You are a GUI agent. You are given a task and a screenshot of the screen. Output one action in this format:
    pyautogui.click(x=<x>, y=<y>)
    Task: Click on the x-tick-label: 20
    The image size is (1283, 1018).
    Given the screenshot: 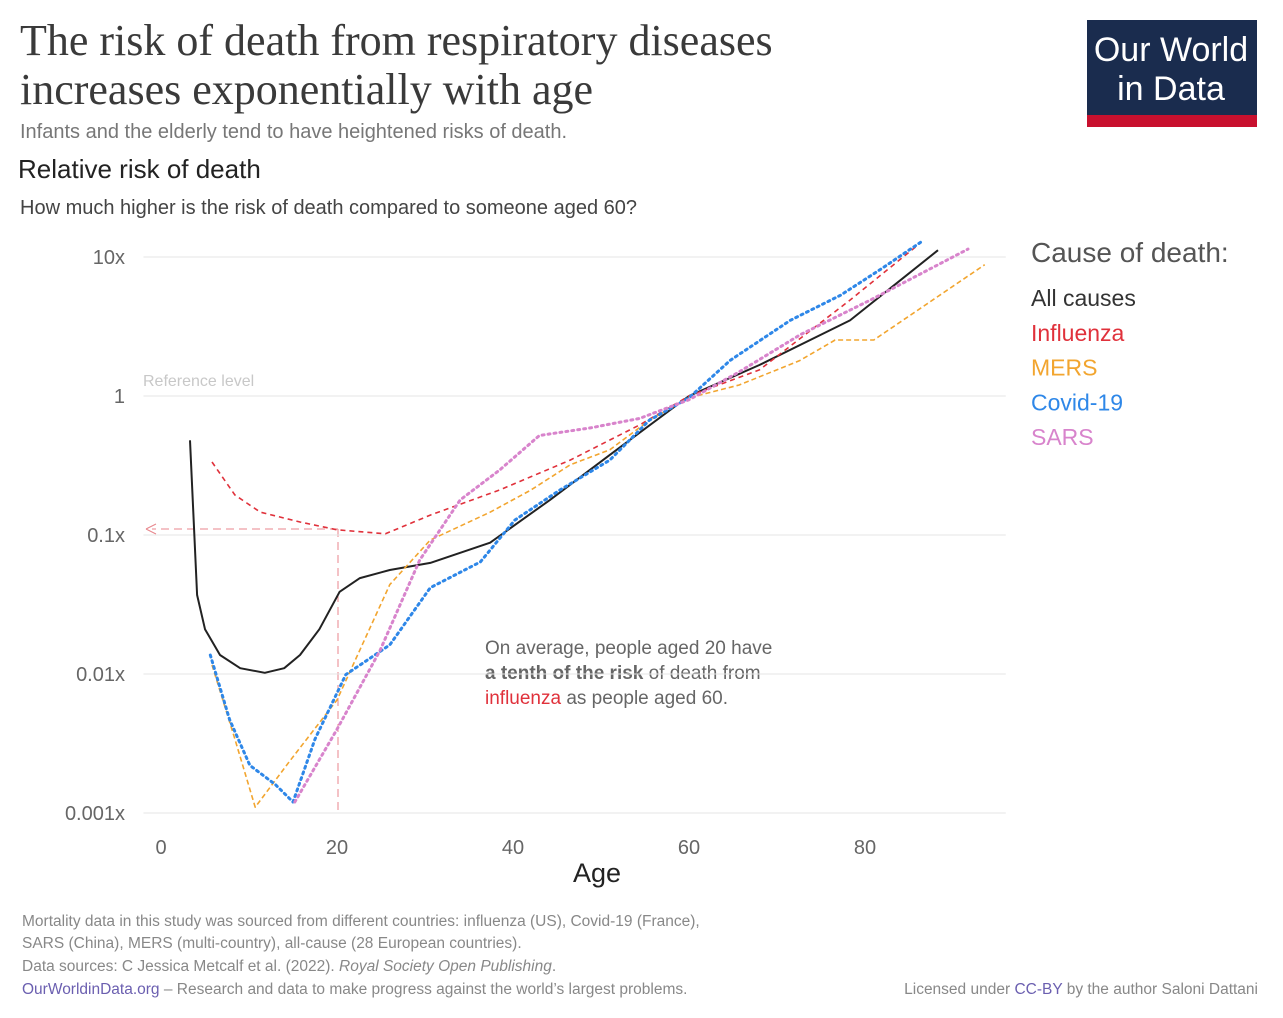 What is the action you would take?
    pyautogui.click(x=337, y=848)
    